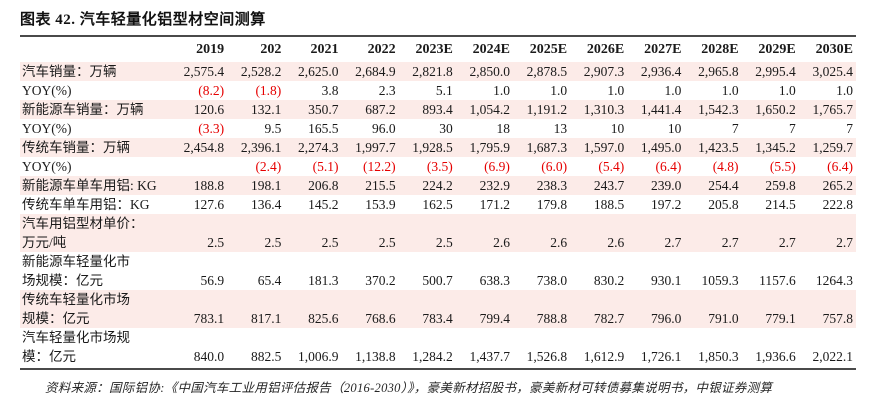 The width and height of the screenshot is (879, 411). Describe the element at coordinates (209, 204) in the screenshot. I see `cell-value: 127.6` at that location.